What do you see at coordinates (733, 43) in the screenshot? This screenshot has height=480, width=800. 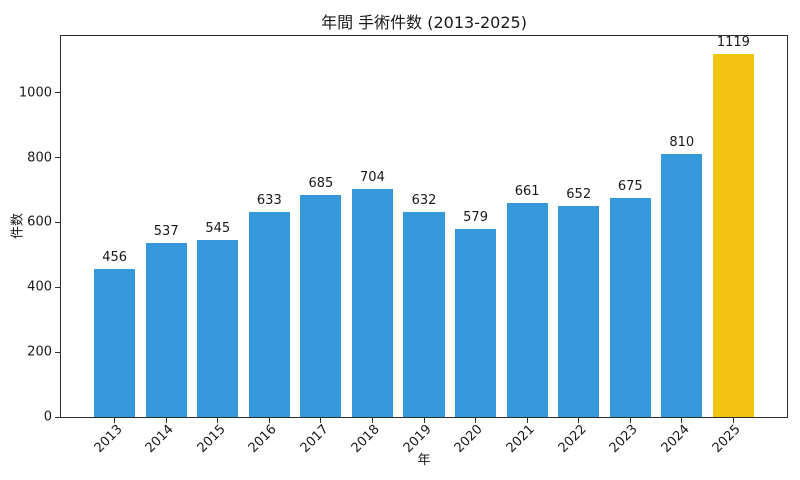 I see `bar-value-label-2025: 1119` at bounding box center [733, 43].